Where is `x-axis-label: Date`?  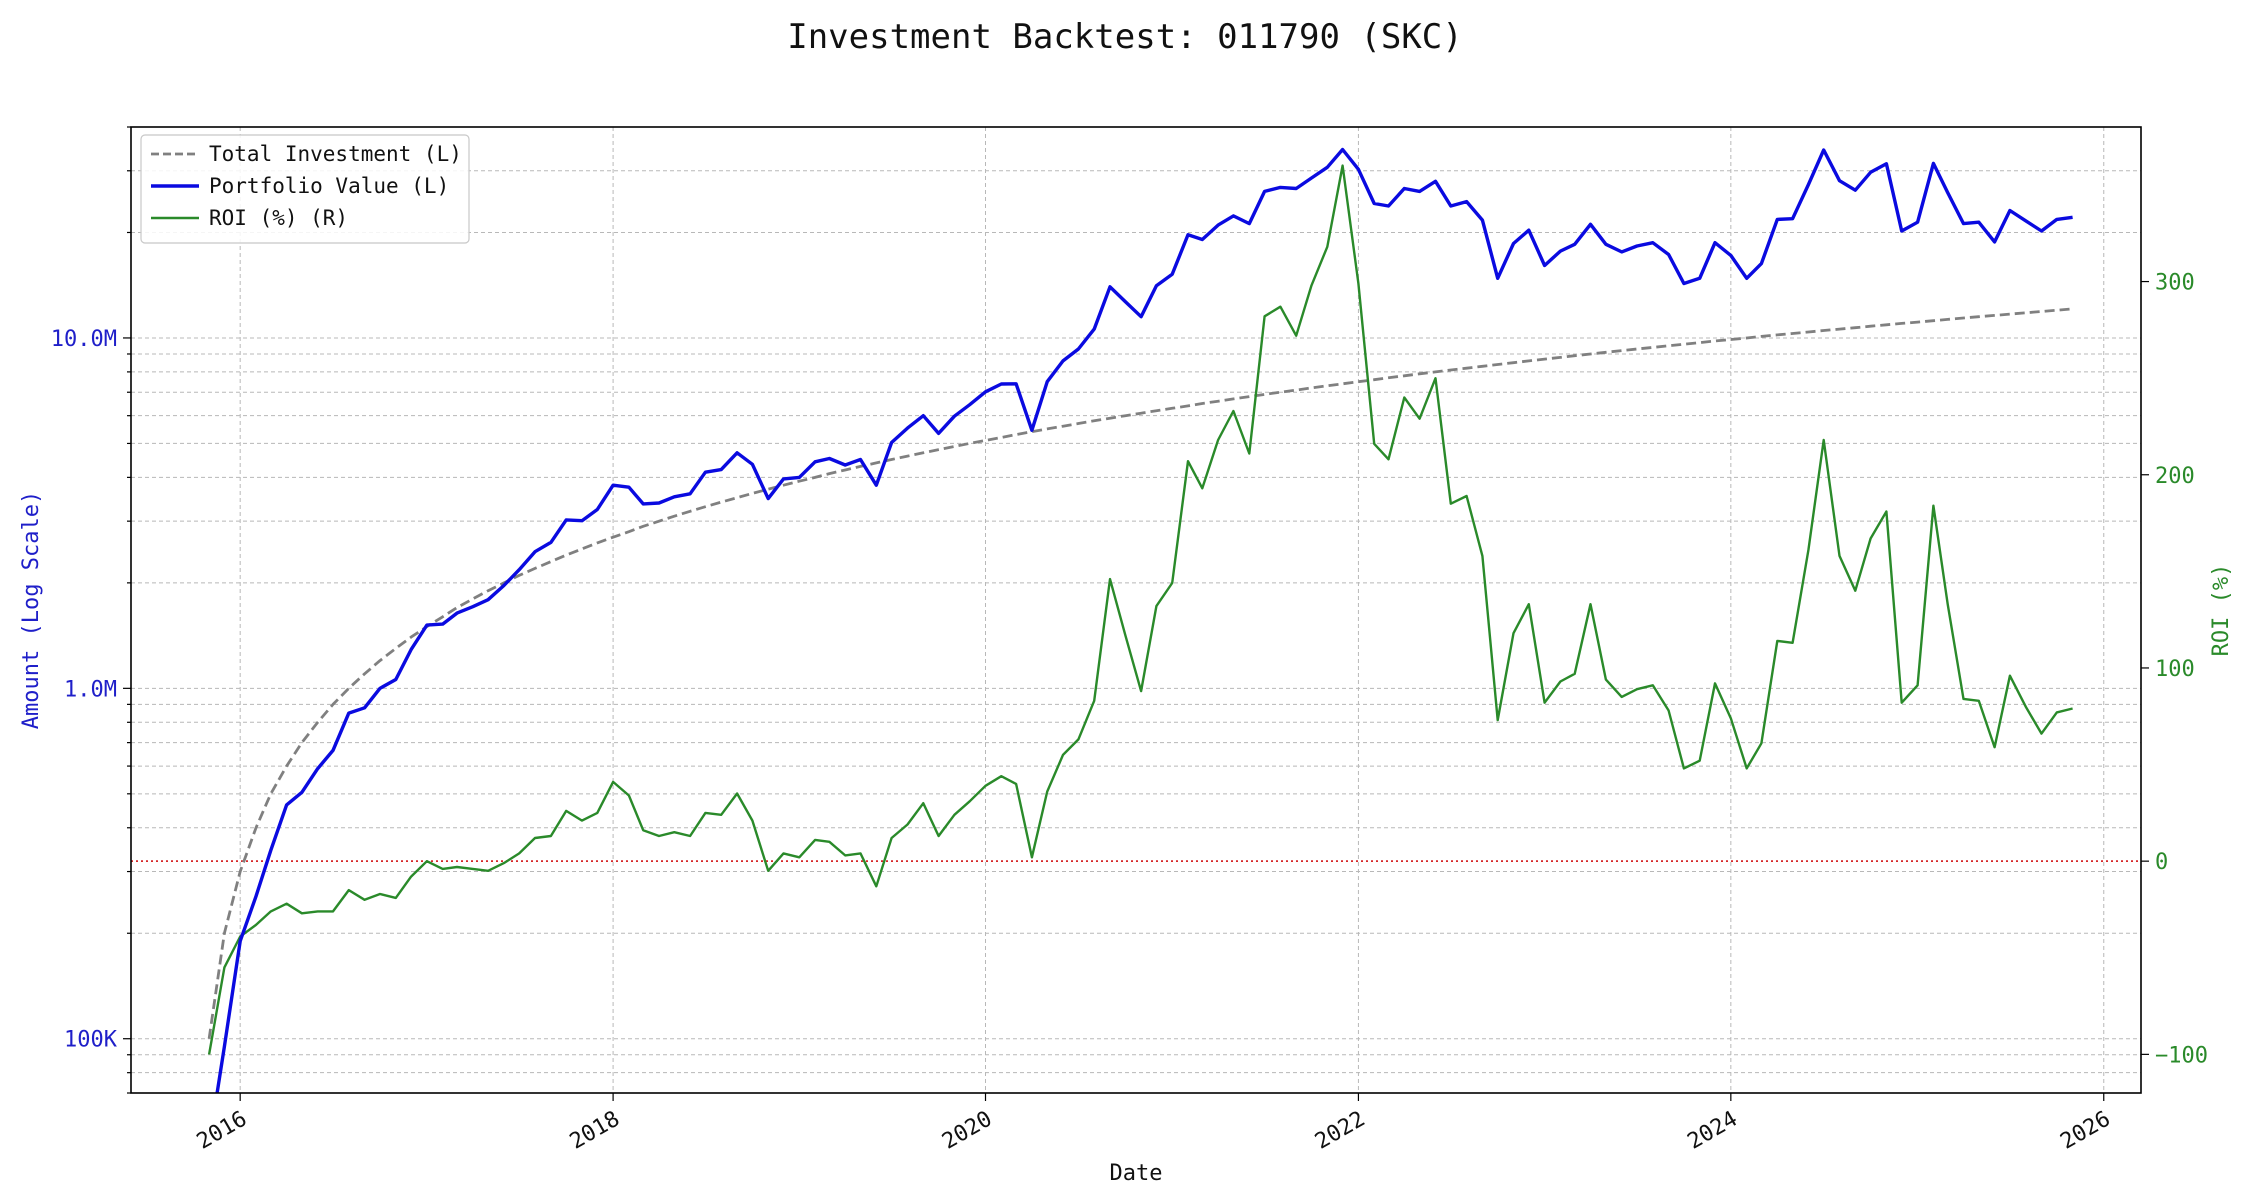
x-axis-label: Date is located at coordinates (1136, 1173).